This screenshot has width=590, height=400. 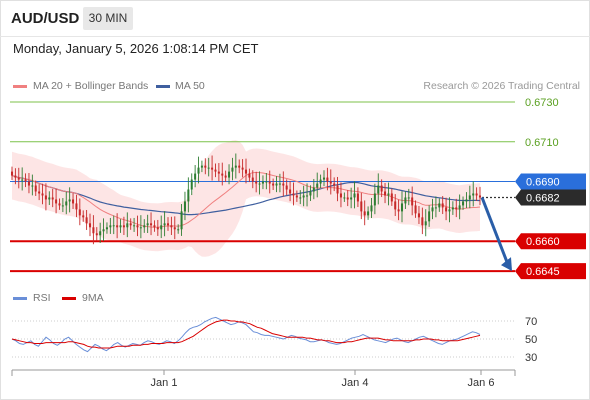 I want to click on time-tick-label: Jan 6, so click(x=481, y=383).